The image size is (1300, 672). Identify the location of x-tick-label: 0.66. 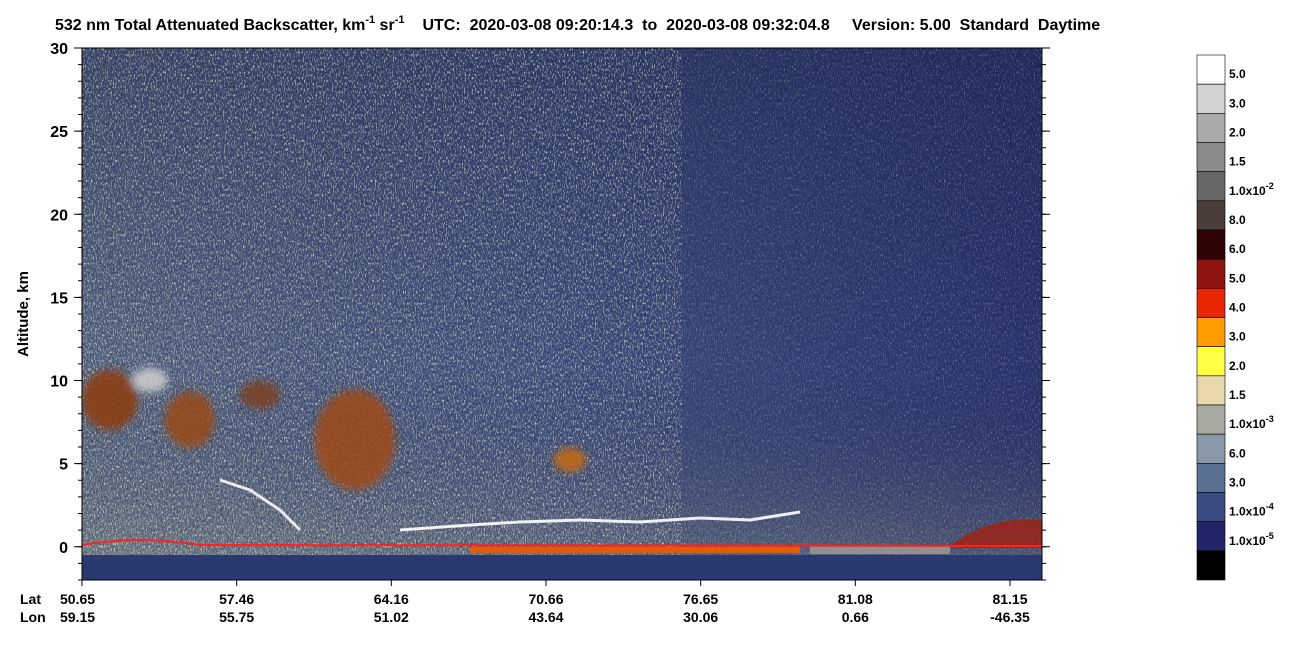
(855, 617).